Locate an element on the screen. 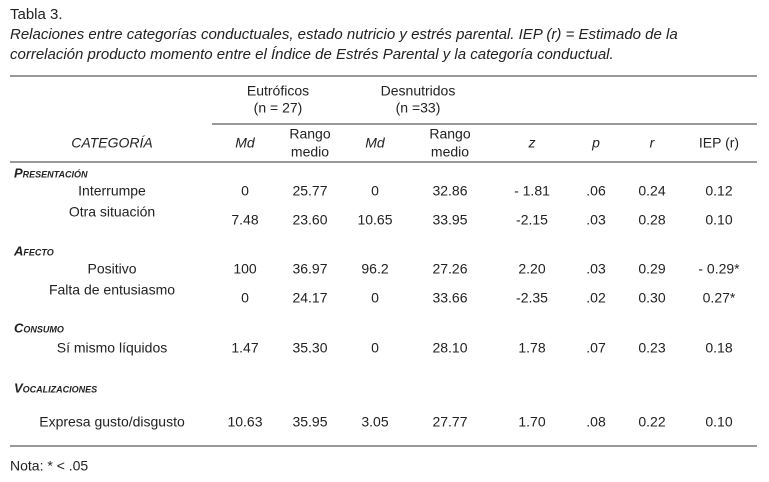  table-title: Tabla 3. is located at coordinates (36, 14).